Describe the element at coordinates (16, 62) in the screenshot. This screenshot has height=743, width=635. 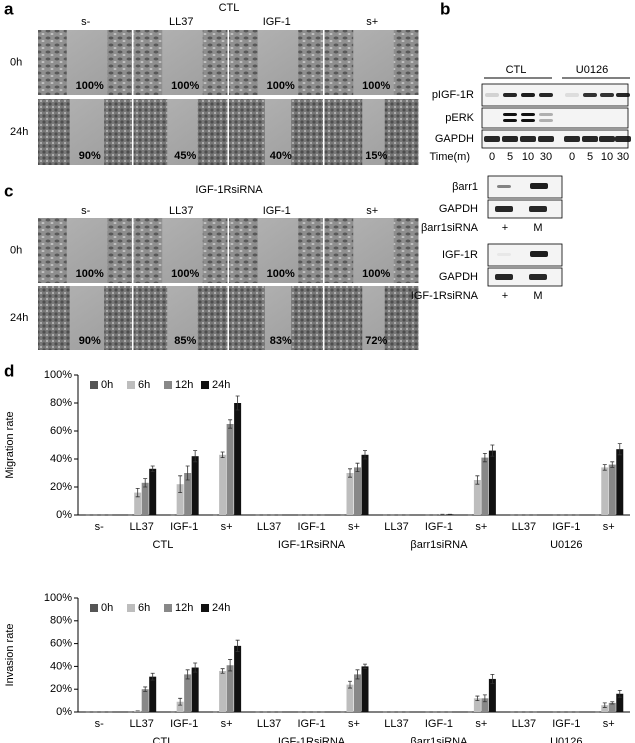
I see `row-label: 0h` at that location.